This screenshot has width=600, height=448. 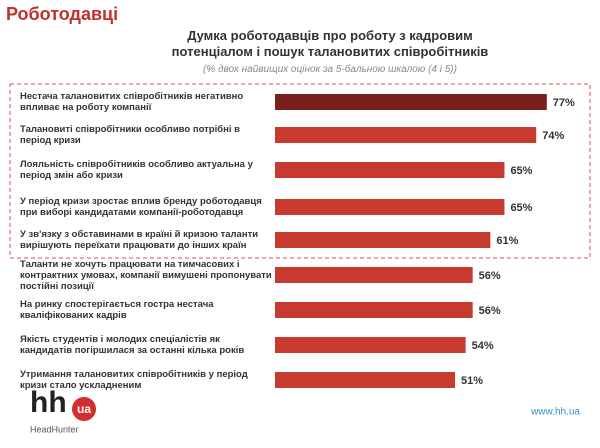 I want to click on logo-badge: ua, so click(x=84, y=409).